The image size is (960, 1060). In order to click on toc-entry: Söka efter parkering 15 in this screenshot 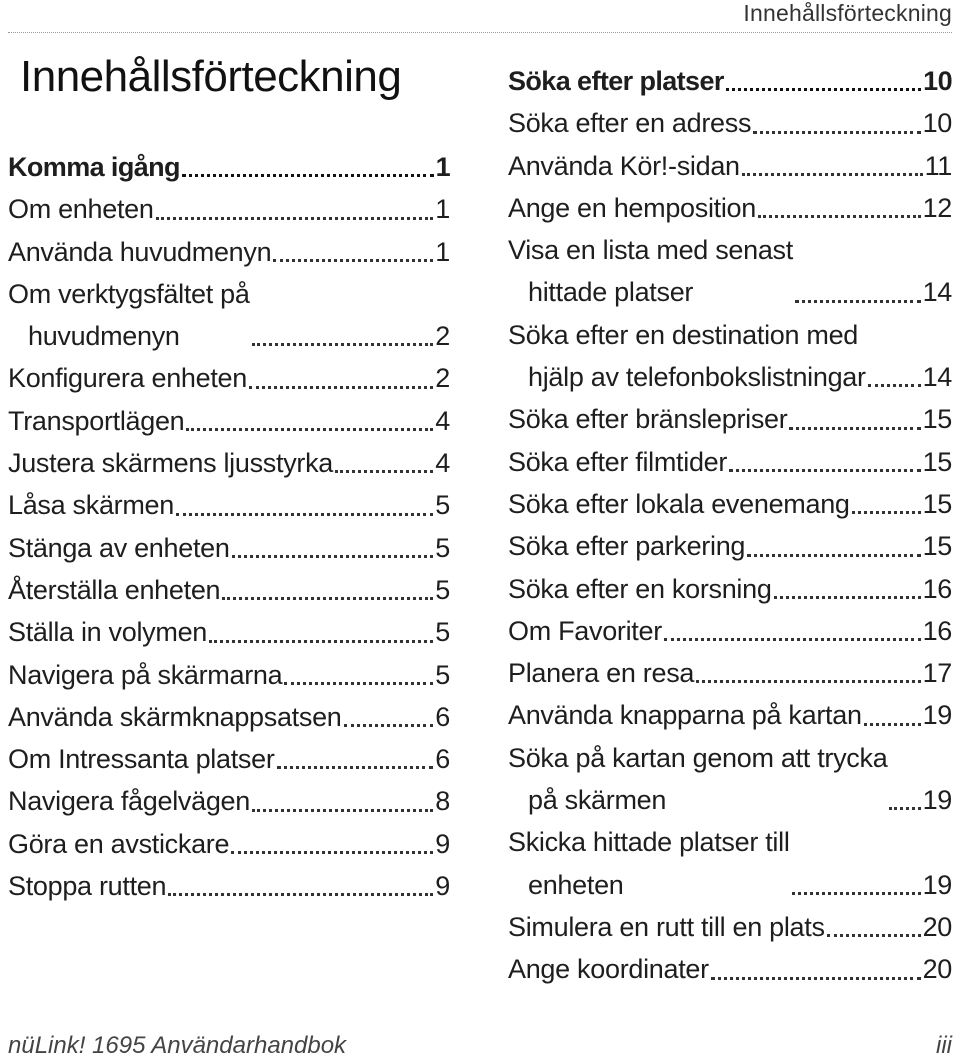, I will do `click(730, 546)`.